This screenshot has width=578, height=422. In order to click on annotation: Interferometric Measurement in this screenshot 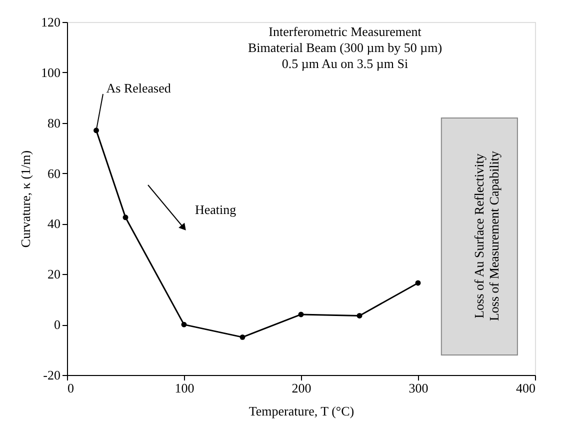, I will do `click(345, 31)`.